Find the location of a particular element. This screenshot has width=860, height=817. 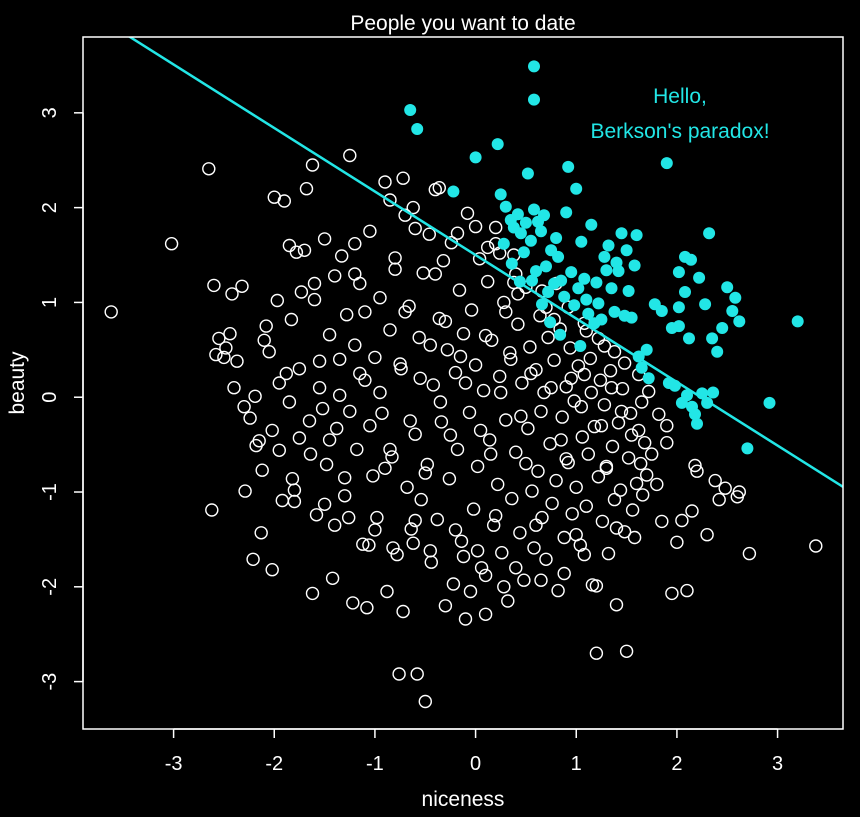

x-tick-label: -1 is located at coordinates (375, 764).